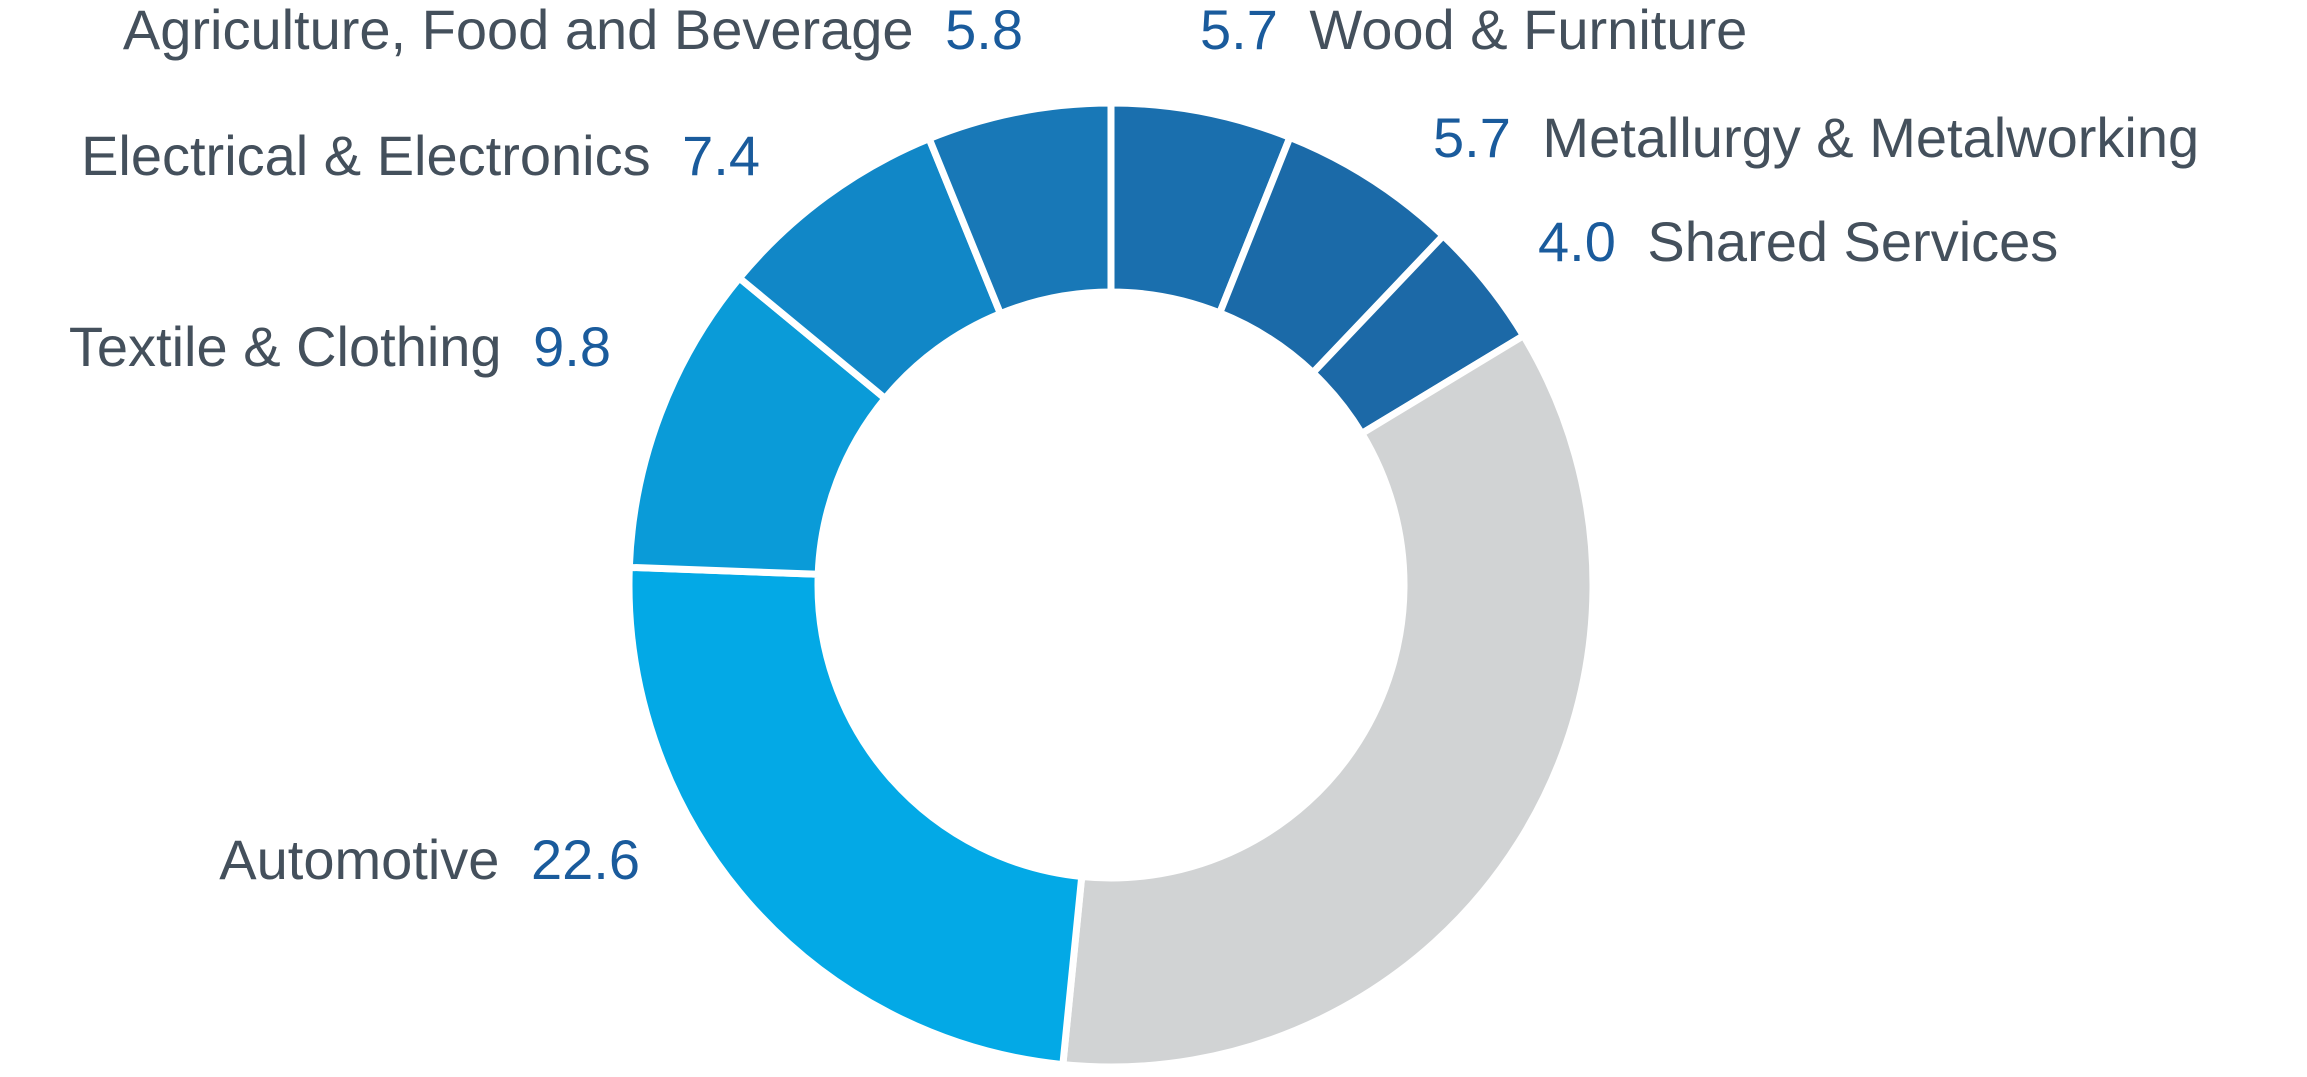 The image size is (2307, 1077). Describe the element at coordinates (366, 155) in the screenshot. I see `category-electrical-electronics: Electrical & Electronics` at that location.